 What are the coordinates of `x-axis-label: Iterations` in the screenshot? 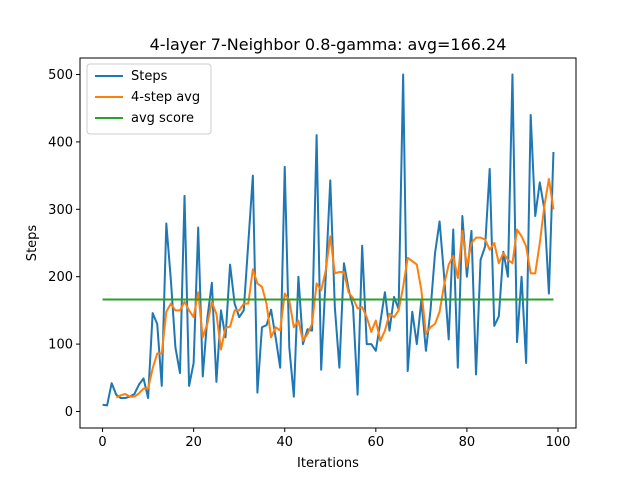 It's located at (328, 463).